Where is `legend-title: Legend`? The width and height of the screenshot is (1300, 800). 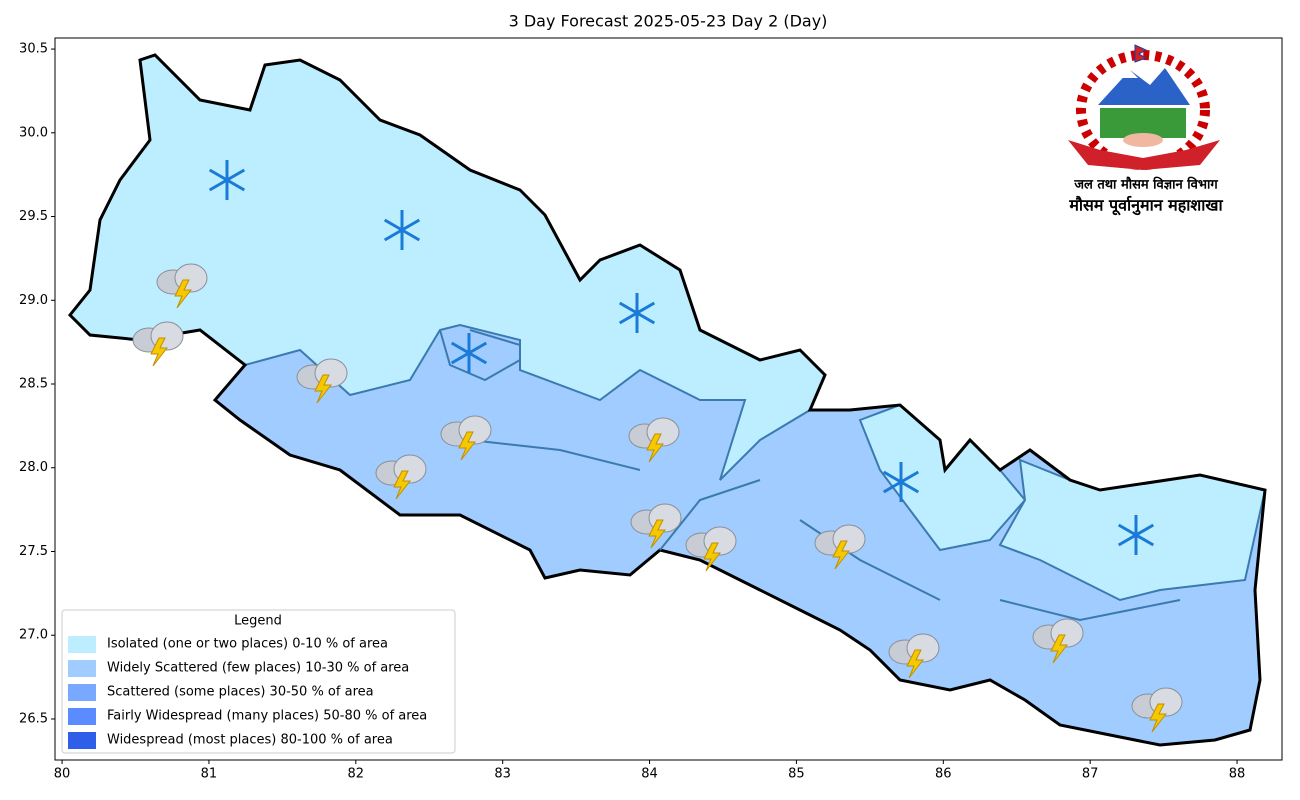
legend-title: Legend is located at coordinates (258, 621).